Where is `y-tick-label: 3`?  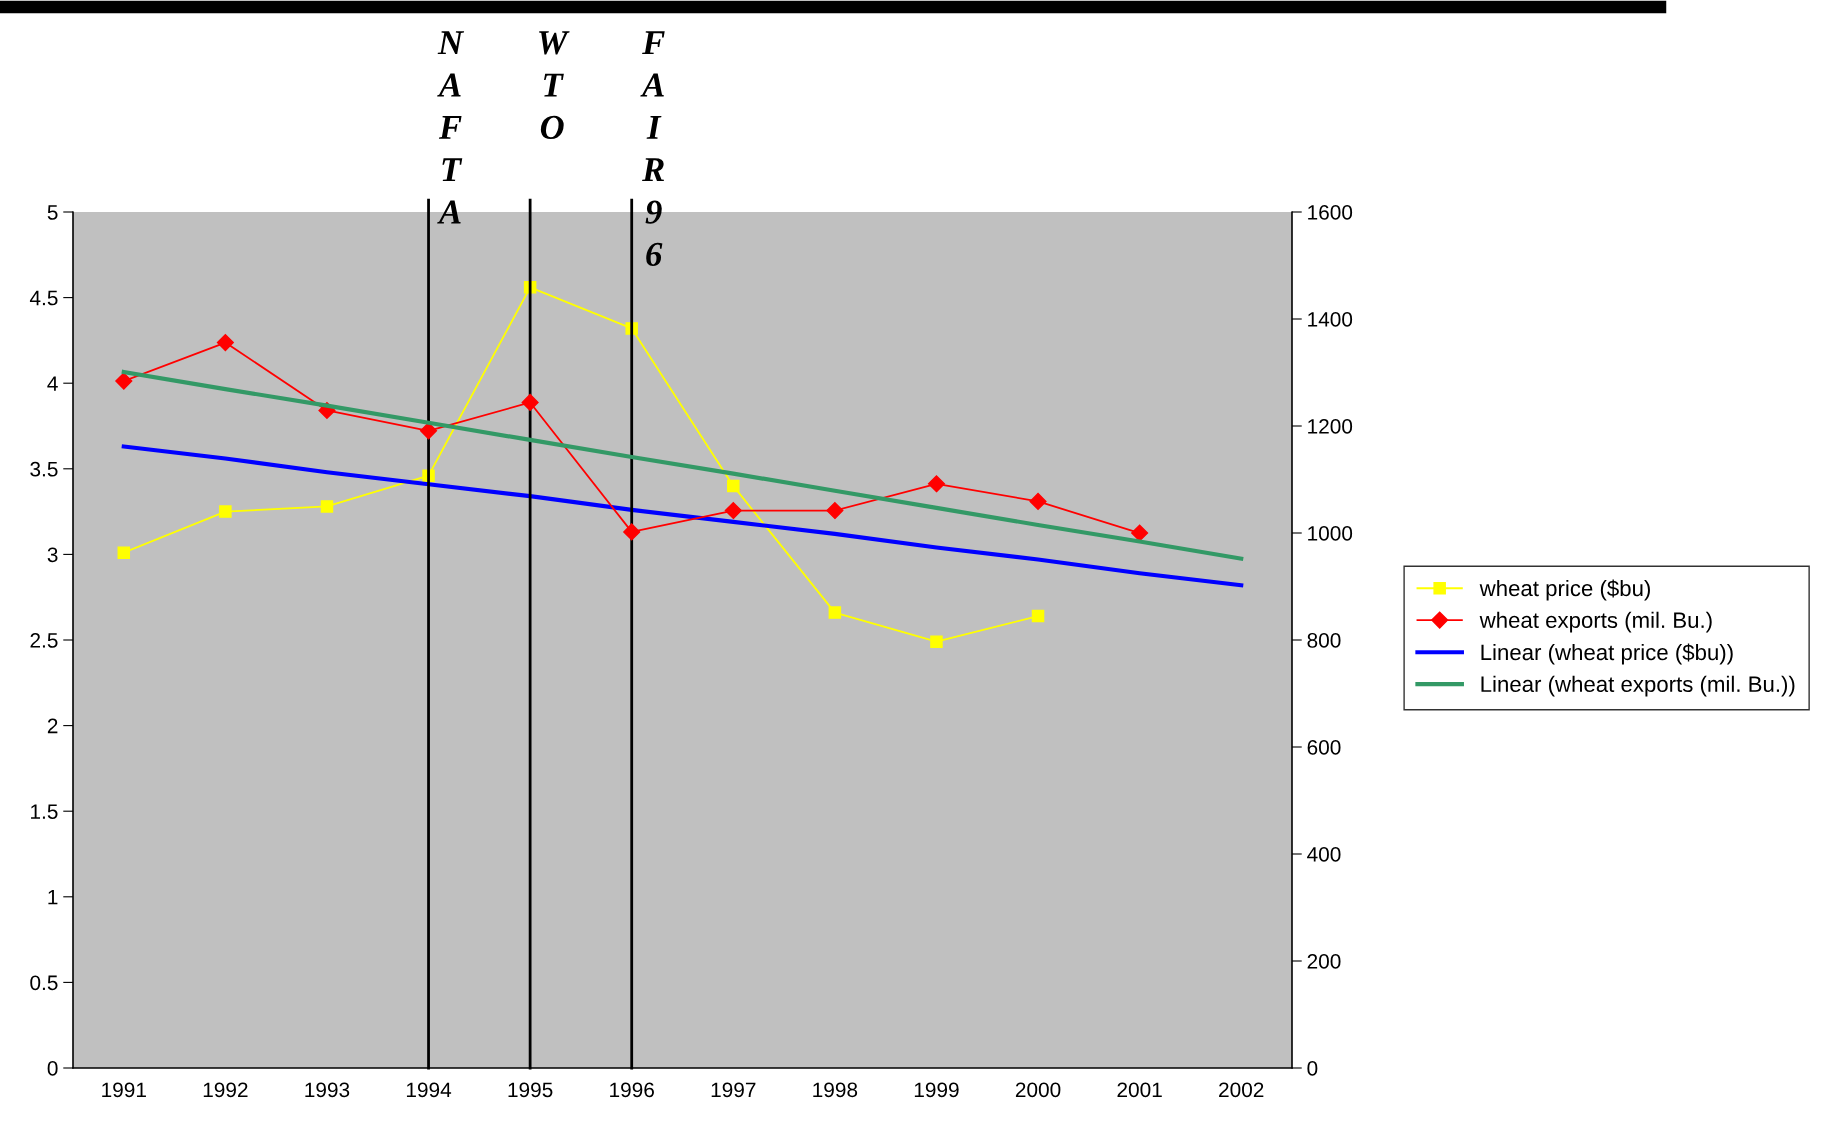 y-tick-label: 3 is located at coordinates (52, 555).